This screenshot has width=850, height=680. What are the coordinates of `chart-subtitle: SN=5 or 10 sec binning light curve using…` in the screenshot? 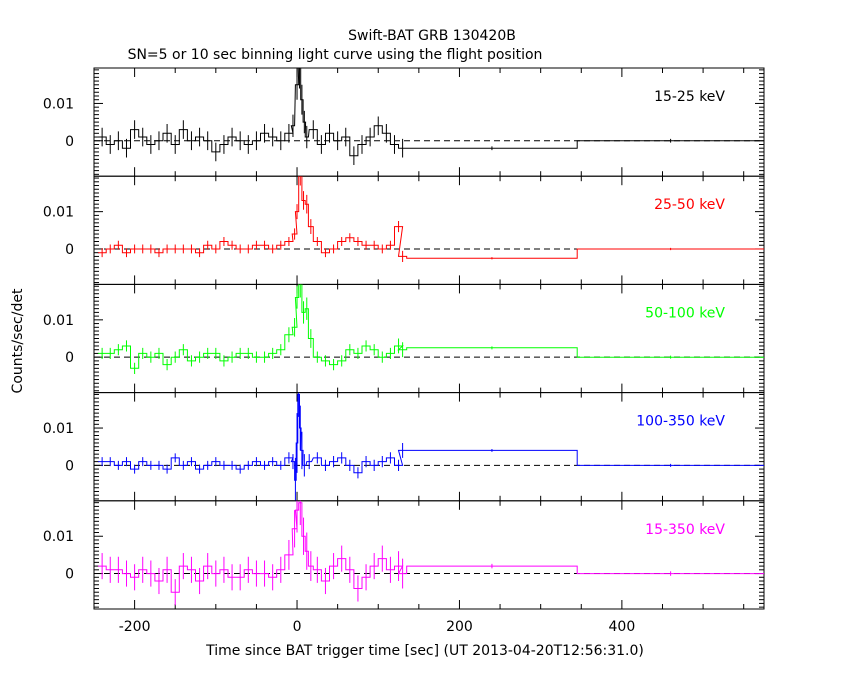 It's located at (335, 55).